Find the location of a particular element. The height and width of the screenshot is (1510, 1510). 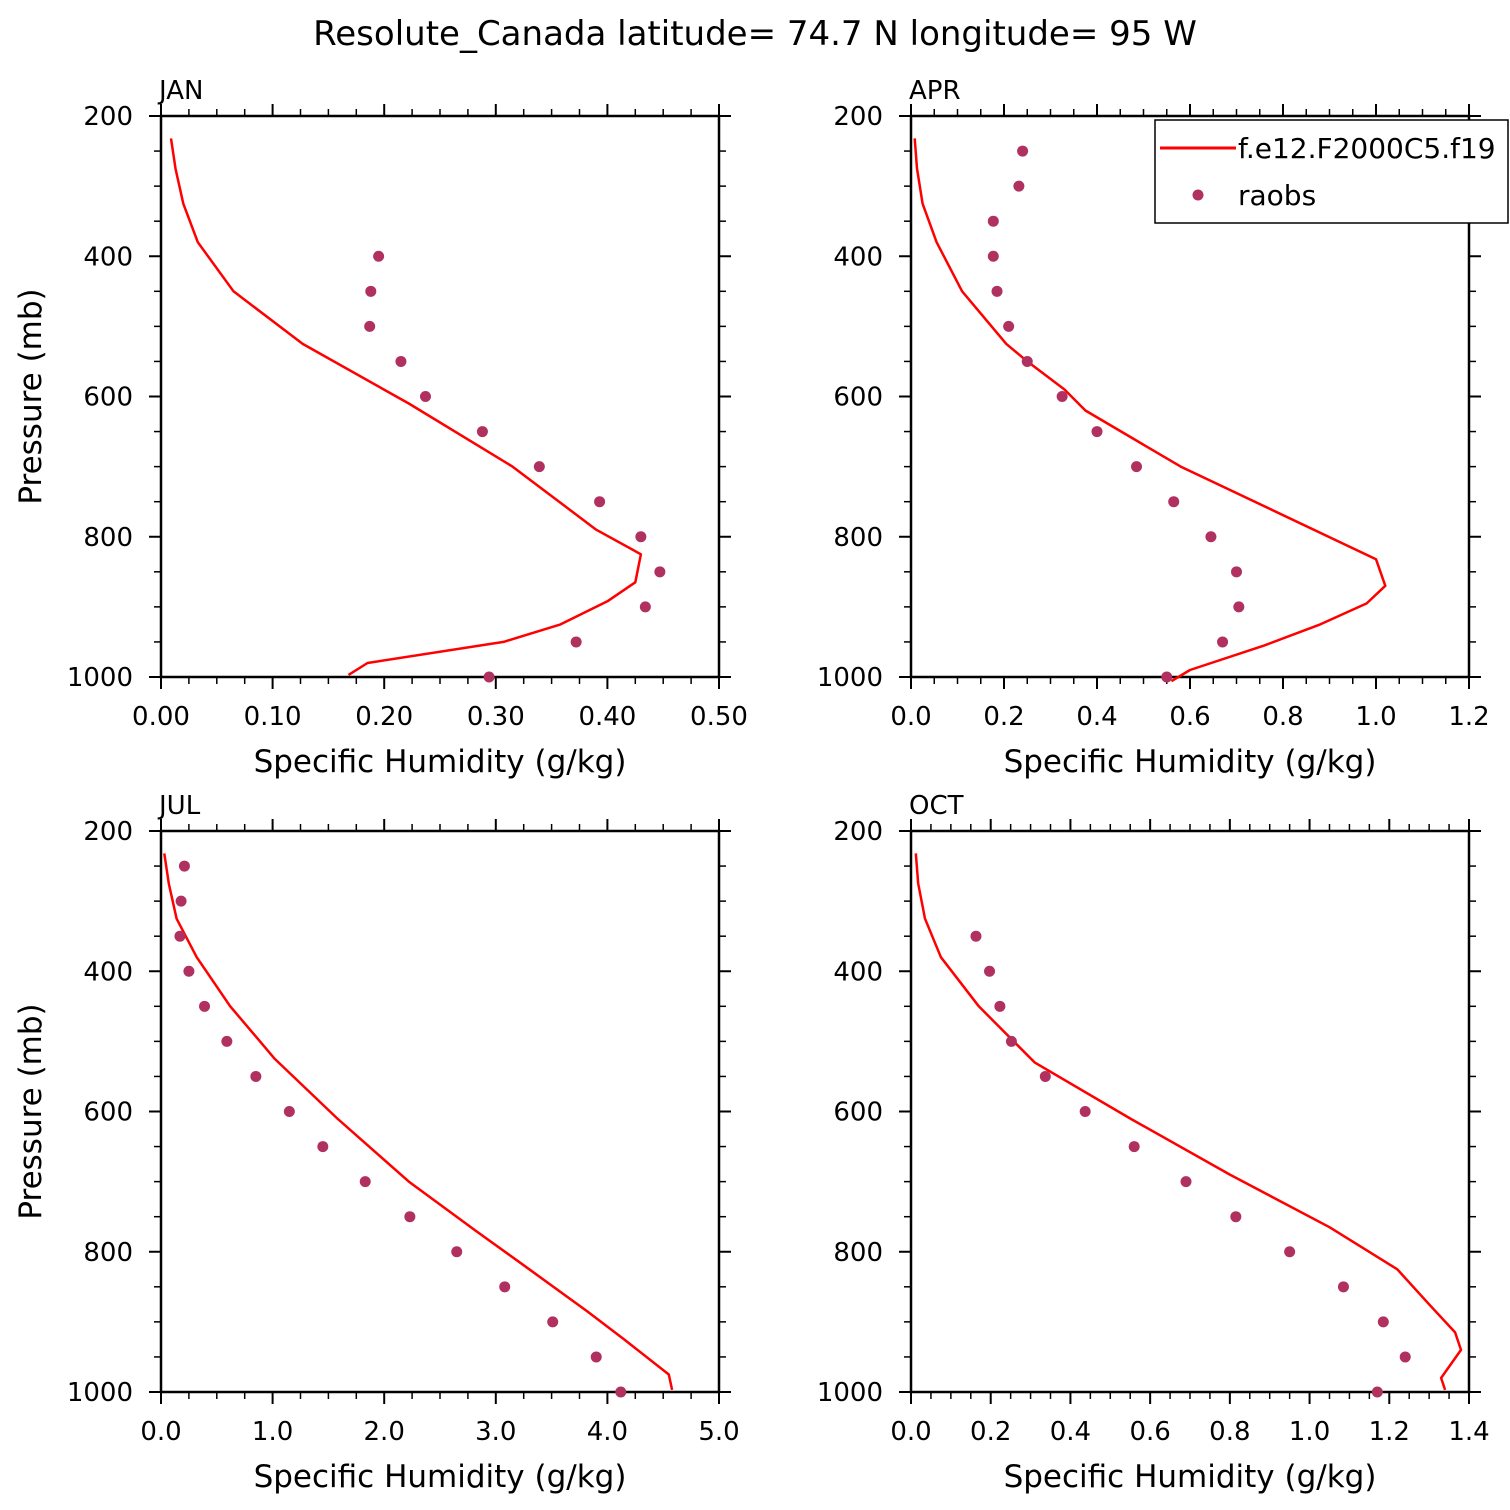

x-tick-label-oct: 0.4 is located at coordinates (1070, 1432).